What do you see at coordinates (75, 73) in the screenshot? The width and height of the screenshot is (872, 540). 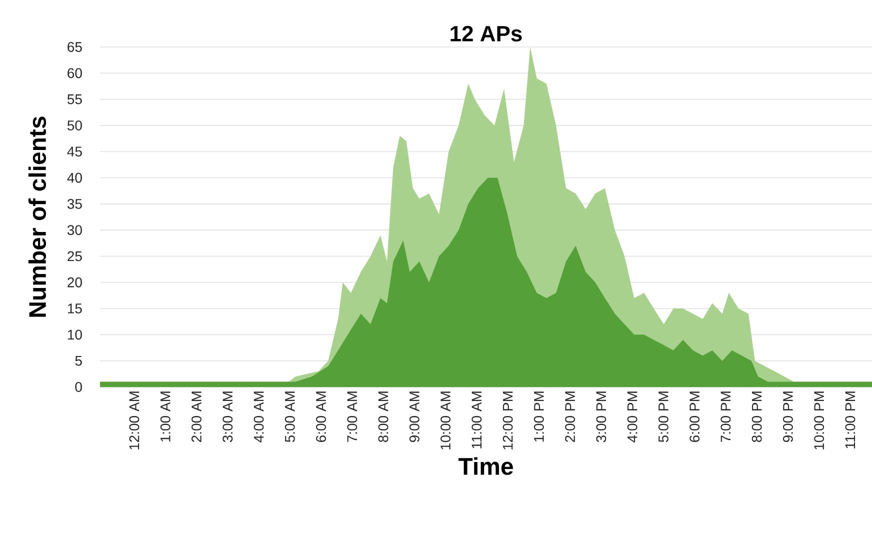 I see `y-tick-label: 60` at bounding box center [75, 73].